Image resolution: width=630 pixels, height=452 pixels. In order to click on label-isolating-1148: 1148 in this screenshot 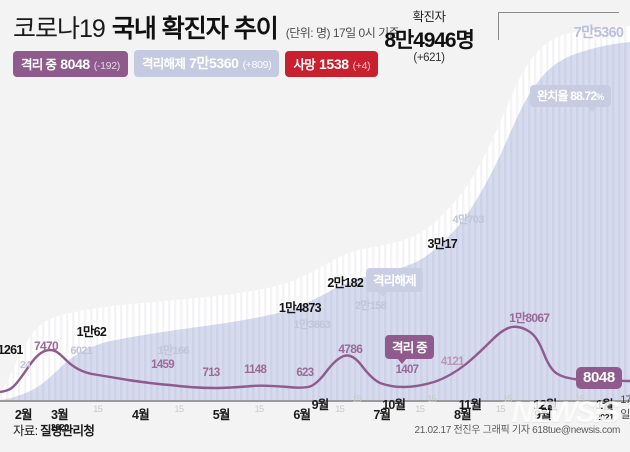, I will do `click(255, 370)`.